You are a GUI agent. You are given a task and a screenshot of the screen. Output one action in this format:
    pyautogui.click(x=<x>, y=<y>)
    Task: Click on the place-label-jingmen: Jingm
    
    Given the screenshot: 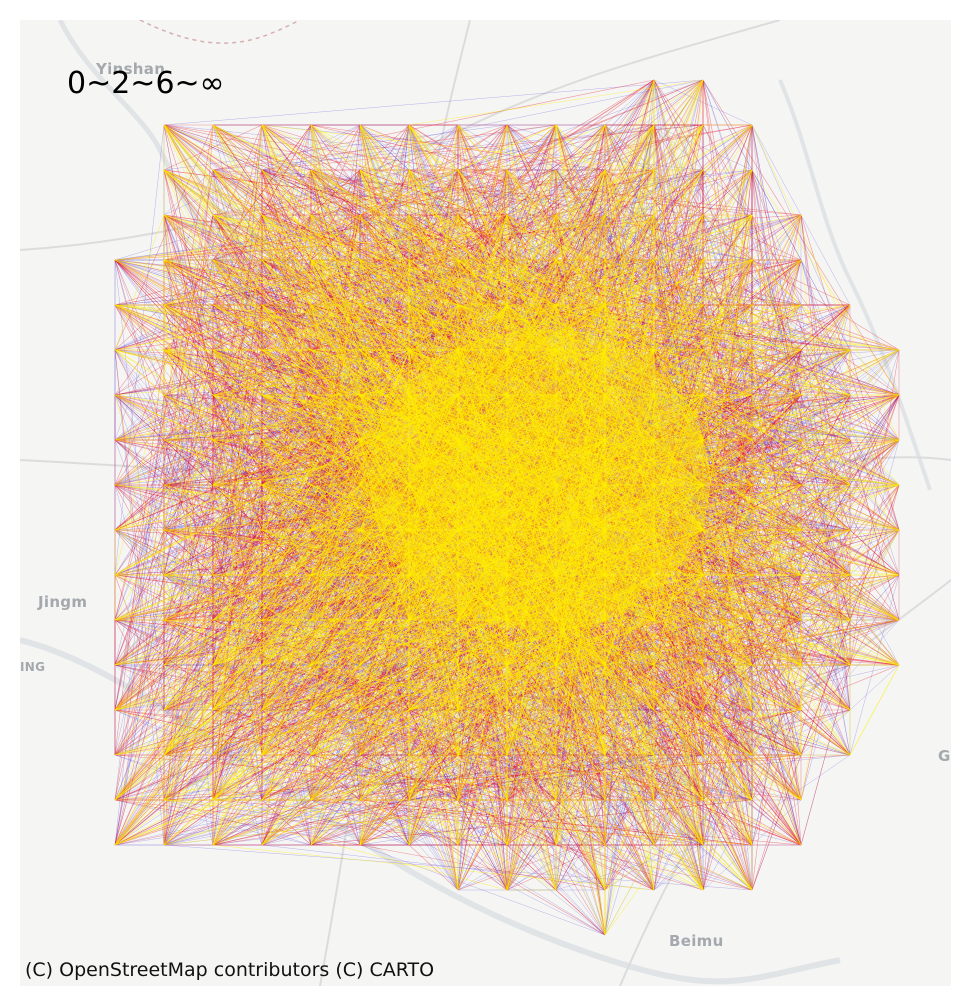 What is the action you would take?
    pyautogui.click(x=63, y=602)
    